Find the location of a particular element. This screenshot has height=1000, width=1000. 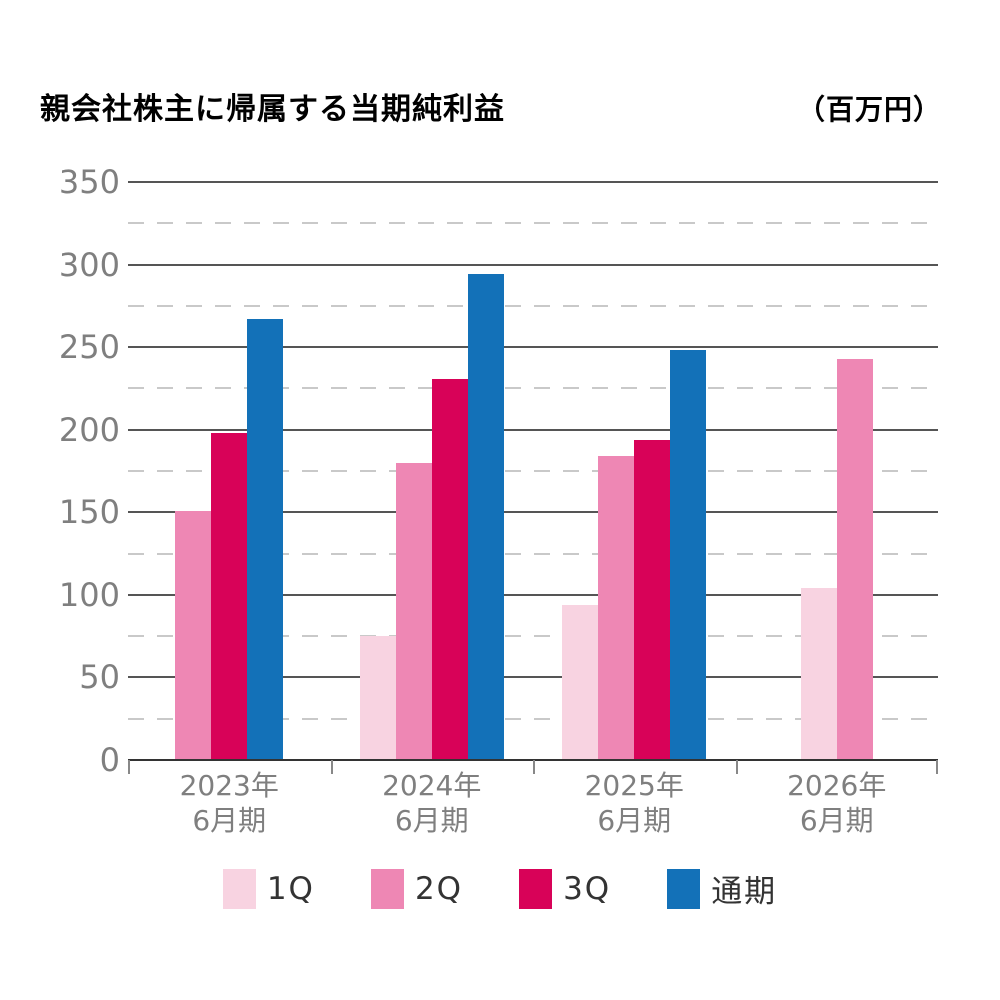

bar-group-2024年 is located at coordinates (432, 471).